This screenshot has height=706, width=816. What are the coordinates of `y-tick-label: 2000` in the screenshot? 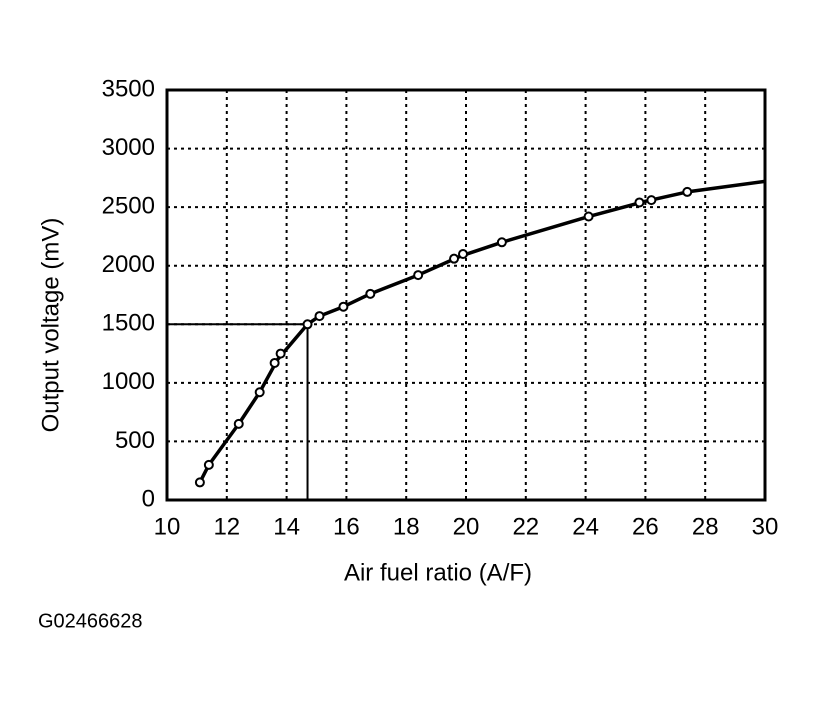 It's located at (128, 264).